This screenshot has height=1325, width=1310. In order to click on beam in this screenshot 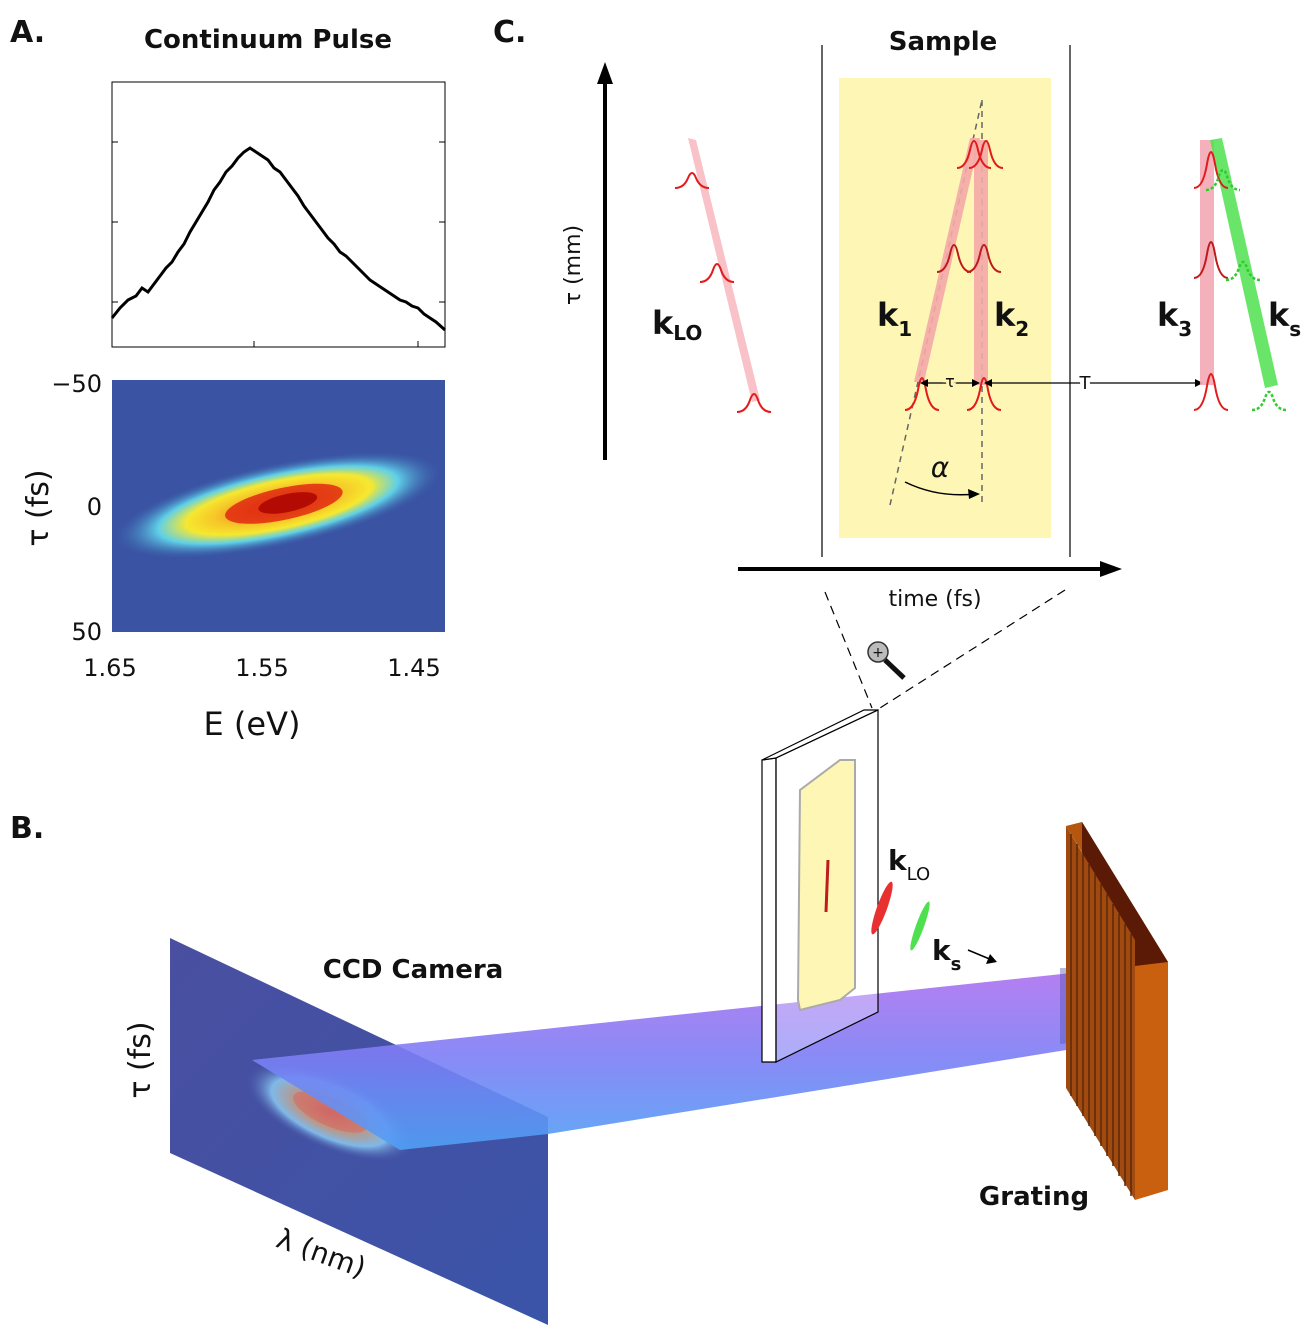, I will do `click(690, 1058)`.